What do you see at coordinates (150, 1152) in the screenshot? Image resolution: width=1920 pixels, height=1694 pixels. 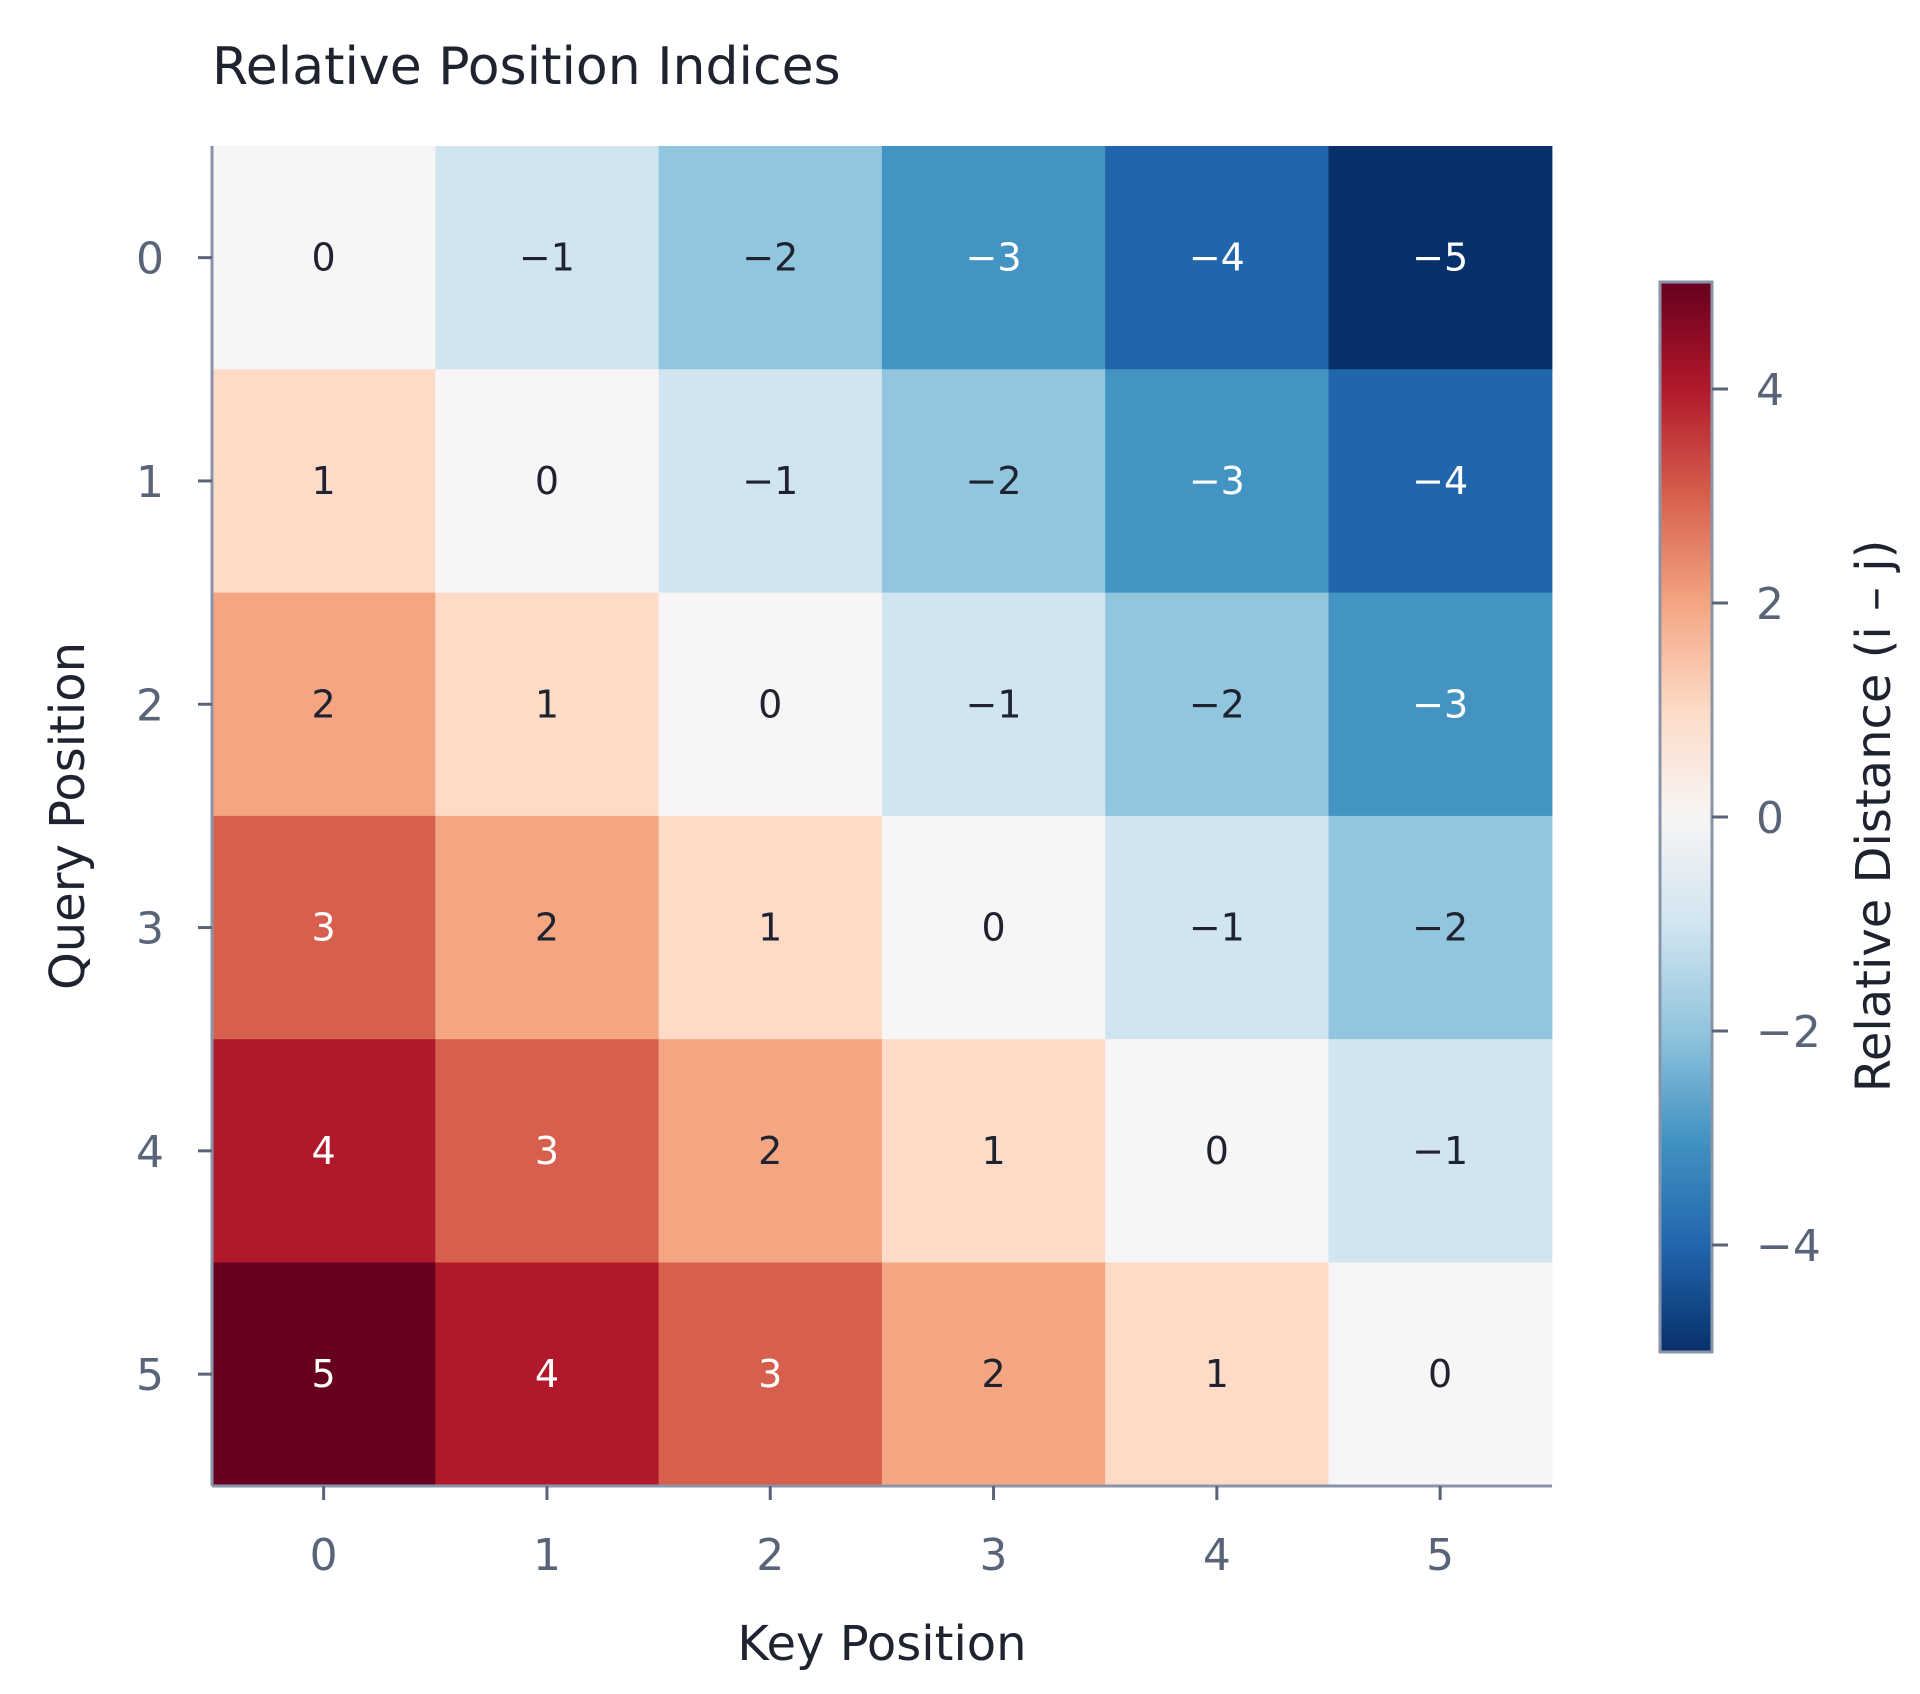 I see `y-tick-label: 4` at bounding box center [150, 1152].